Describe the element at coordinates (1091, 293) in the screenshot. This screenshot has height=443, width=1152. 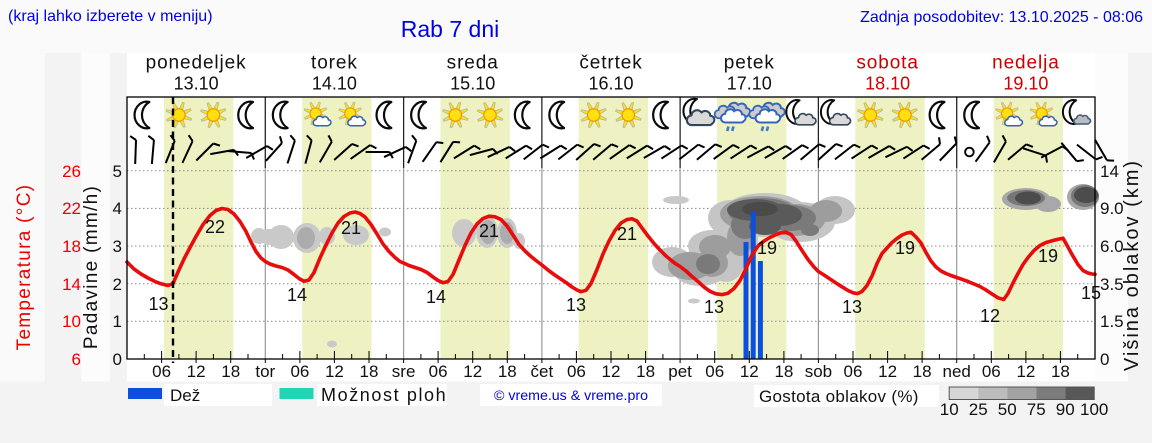
I see `svg-text: 15` at that location.